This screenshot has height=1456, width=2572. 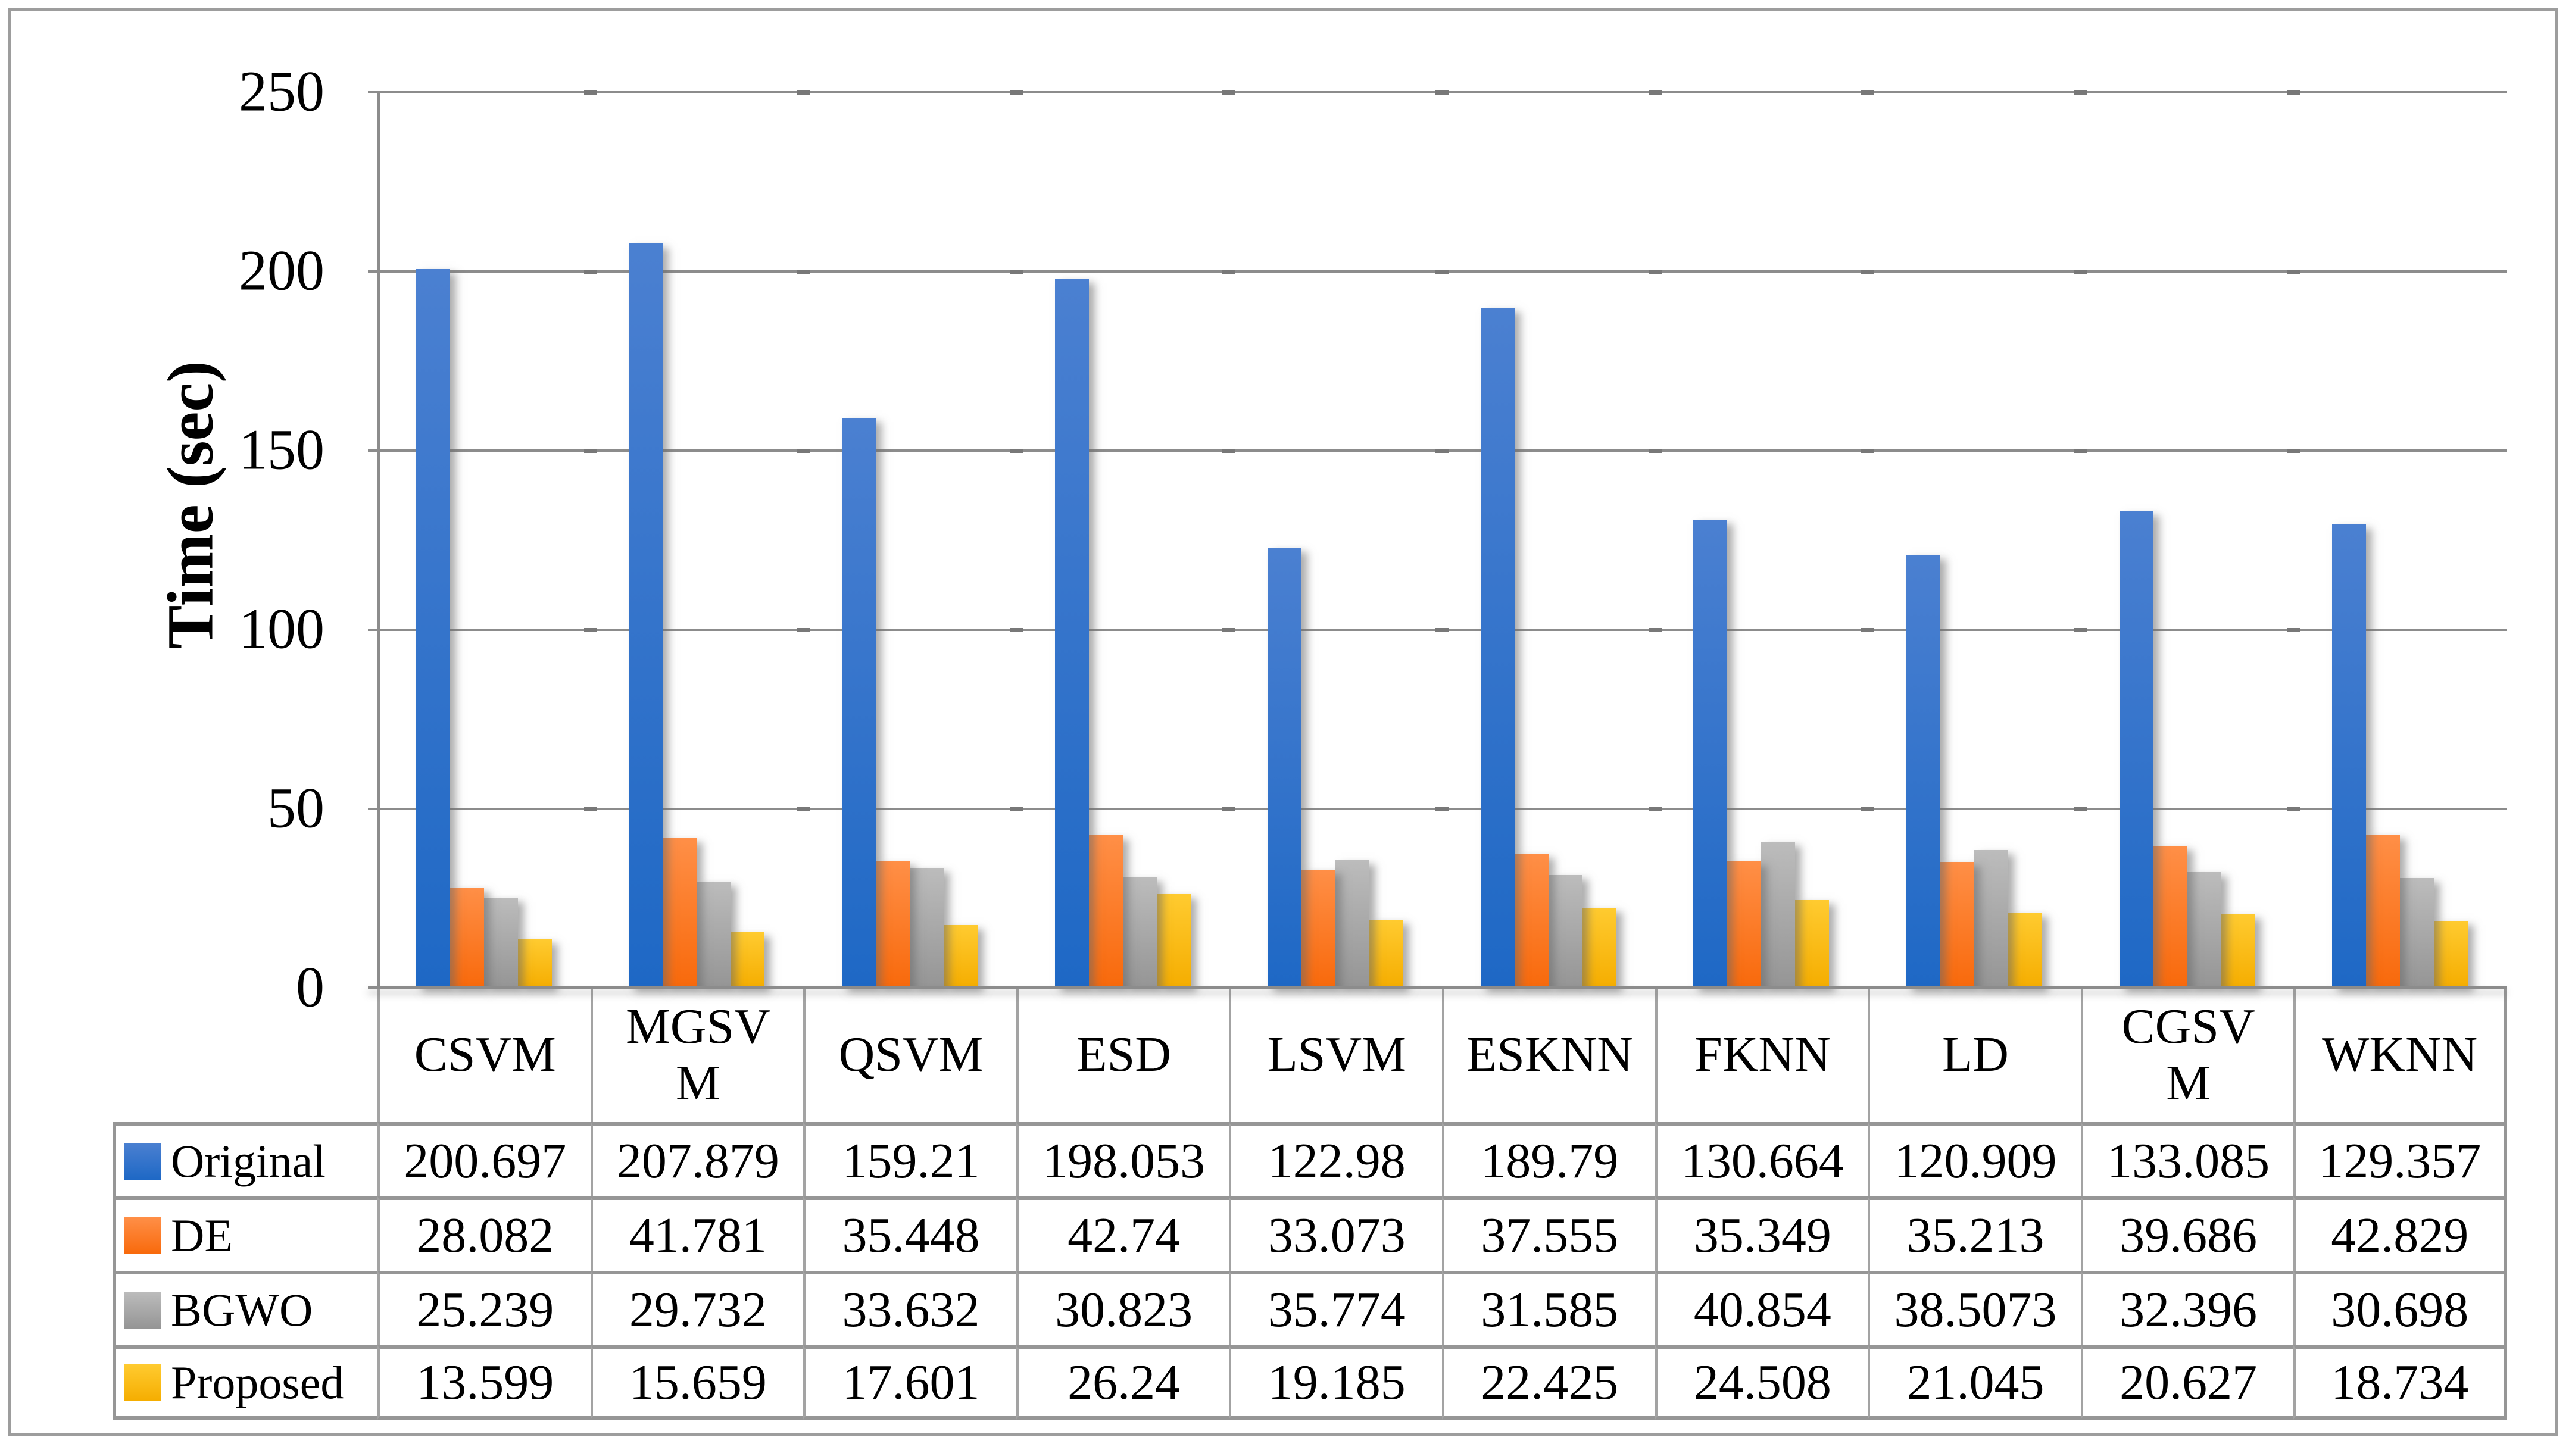 I want to click on value-cell-bgwo-wknn: 30.698, so click(x=2400, y=1308).